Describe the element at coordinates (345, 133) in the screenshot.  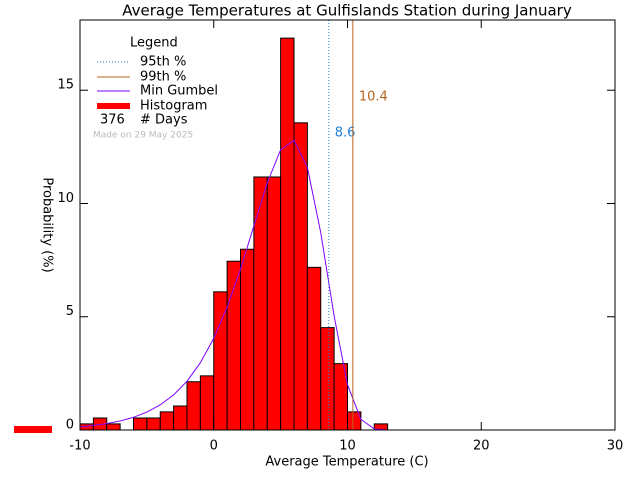
I see `percentile-label: 8.6` at that location.